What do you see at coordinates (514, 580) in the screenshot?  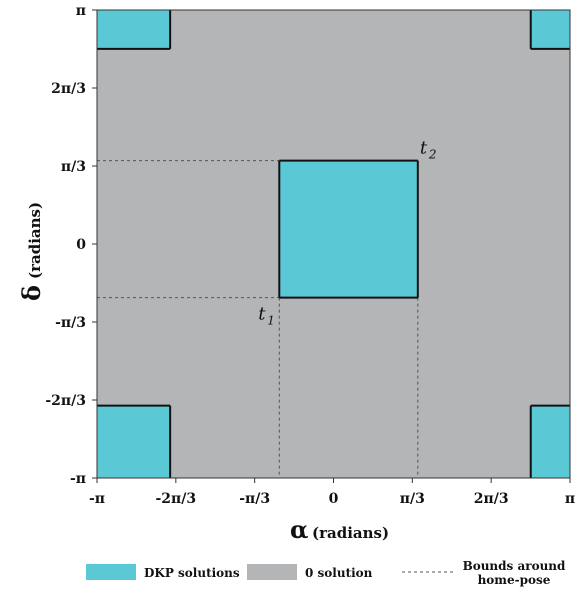 I see `legend-label-bounds: home-pose` at bounding box center [514, 580].